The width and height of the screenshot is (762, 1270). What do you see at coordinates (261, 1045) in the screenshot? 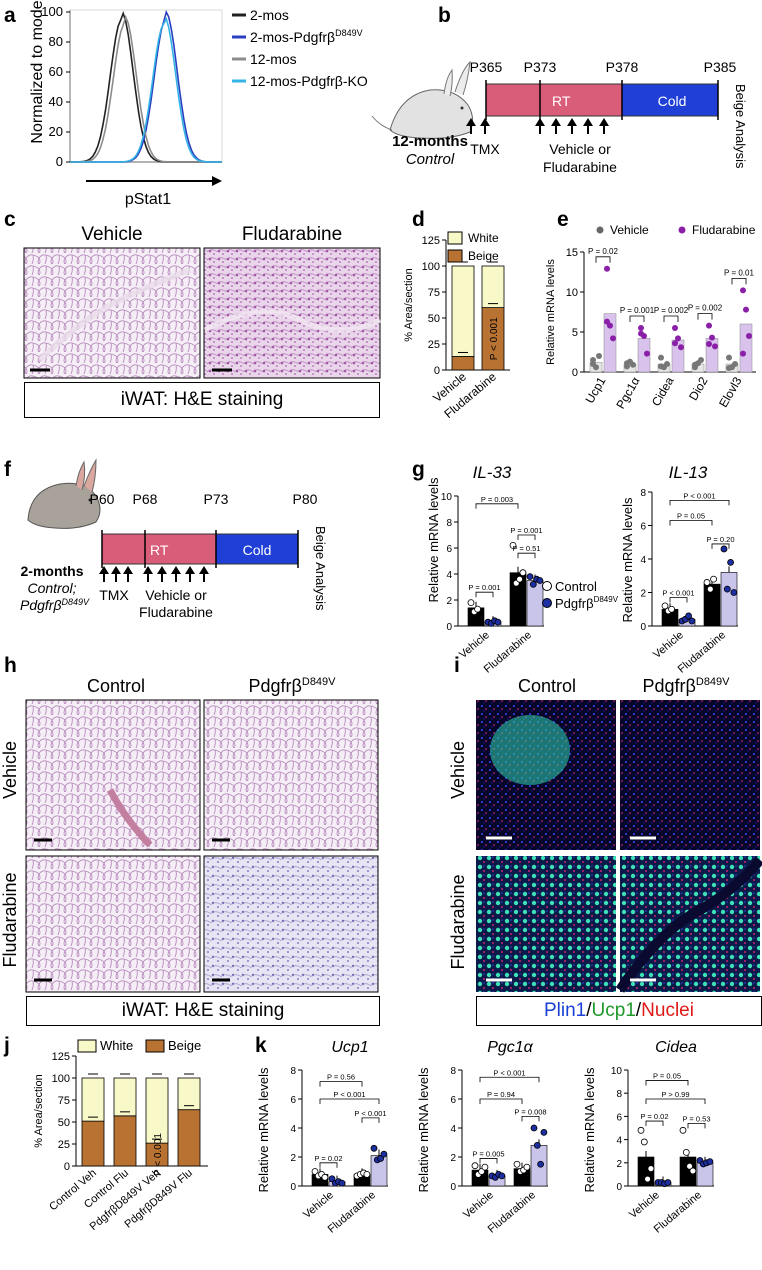
I see `panel-k-letter: k` at bounding box center [261, 1045].